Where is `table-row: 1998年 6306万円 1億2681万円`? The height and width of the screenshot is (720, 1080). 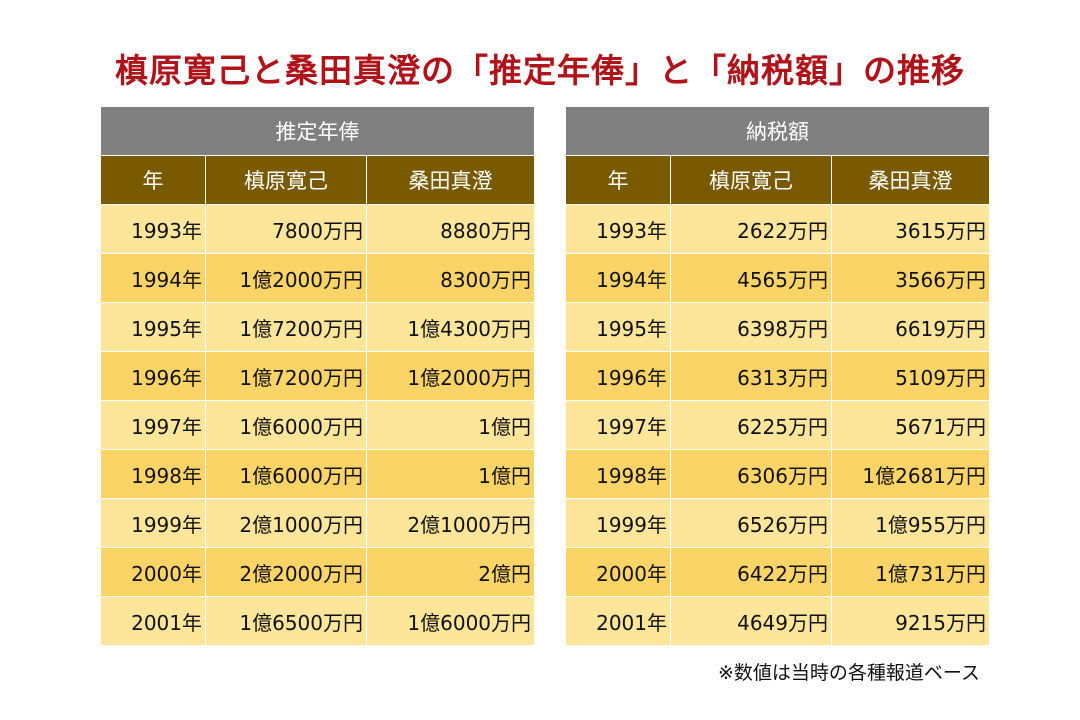
table-row: 1998年 6306万円 1億2681万円 is located at coordinates (778, 474).